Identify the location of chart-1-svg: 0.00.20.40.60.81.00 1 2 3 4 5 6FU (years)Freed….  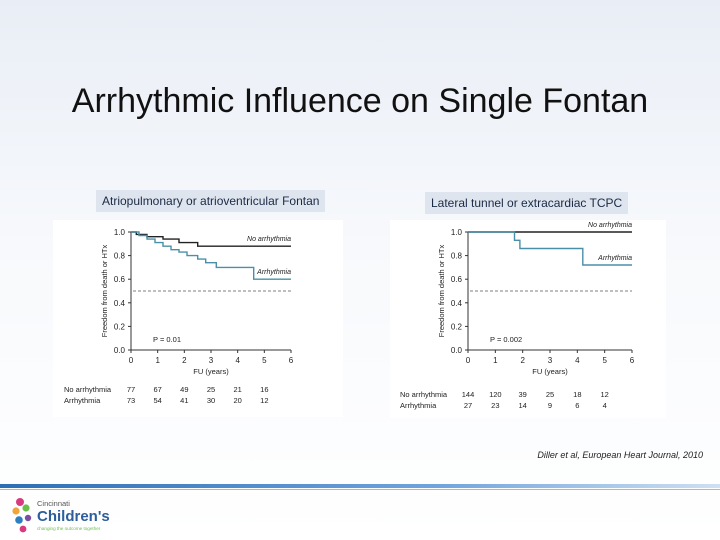
(179, 316).